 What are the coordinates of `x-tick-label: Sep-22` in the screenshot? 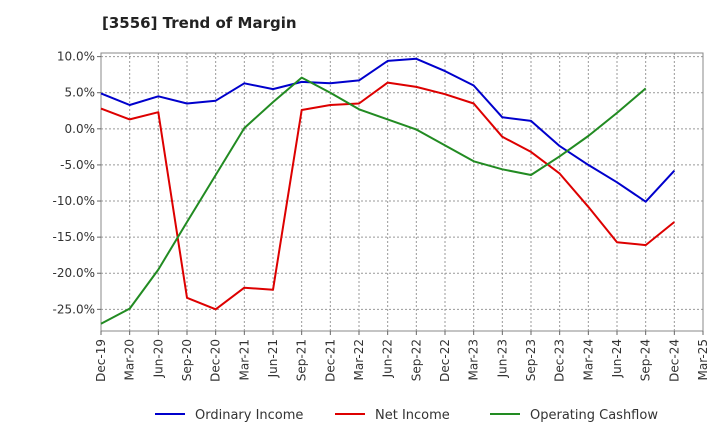 It's located at (416, 360).